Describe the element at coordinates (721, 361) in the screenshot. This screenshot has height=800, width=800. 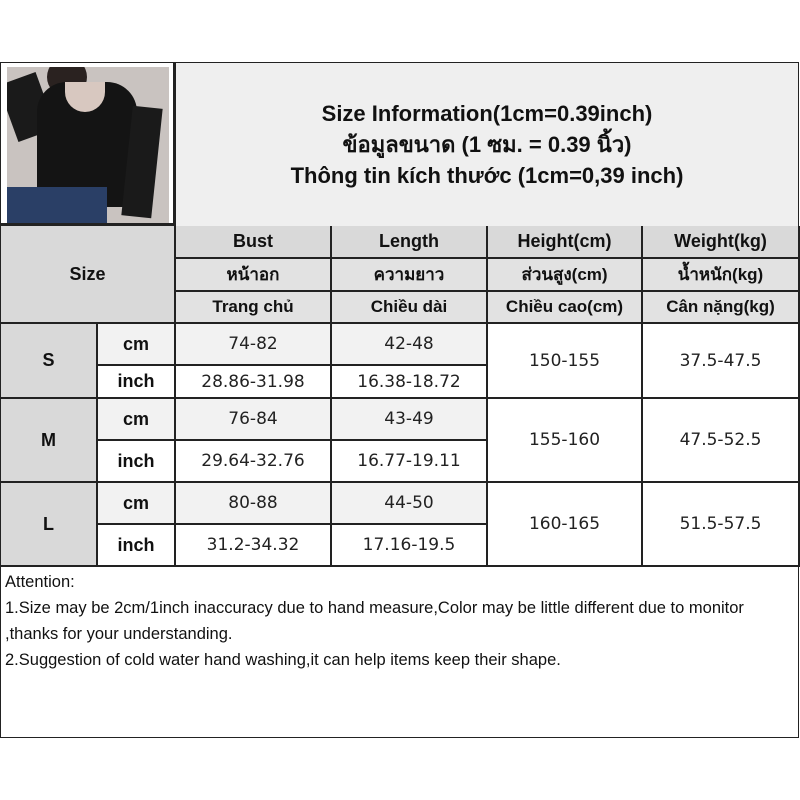
I see `weight-range: 37.5-47.5` at that location.